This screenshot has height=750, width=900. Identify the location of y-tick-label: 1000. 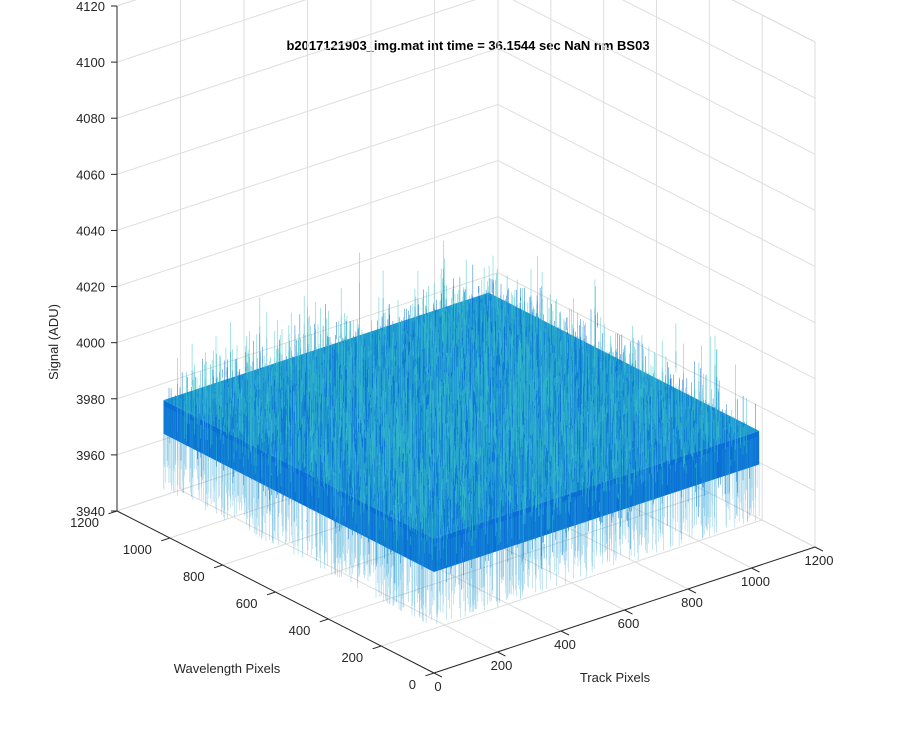
(137, 549).